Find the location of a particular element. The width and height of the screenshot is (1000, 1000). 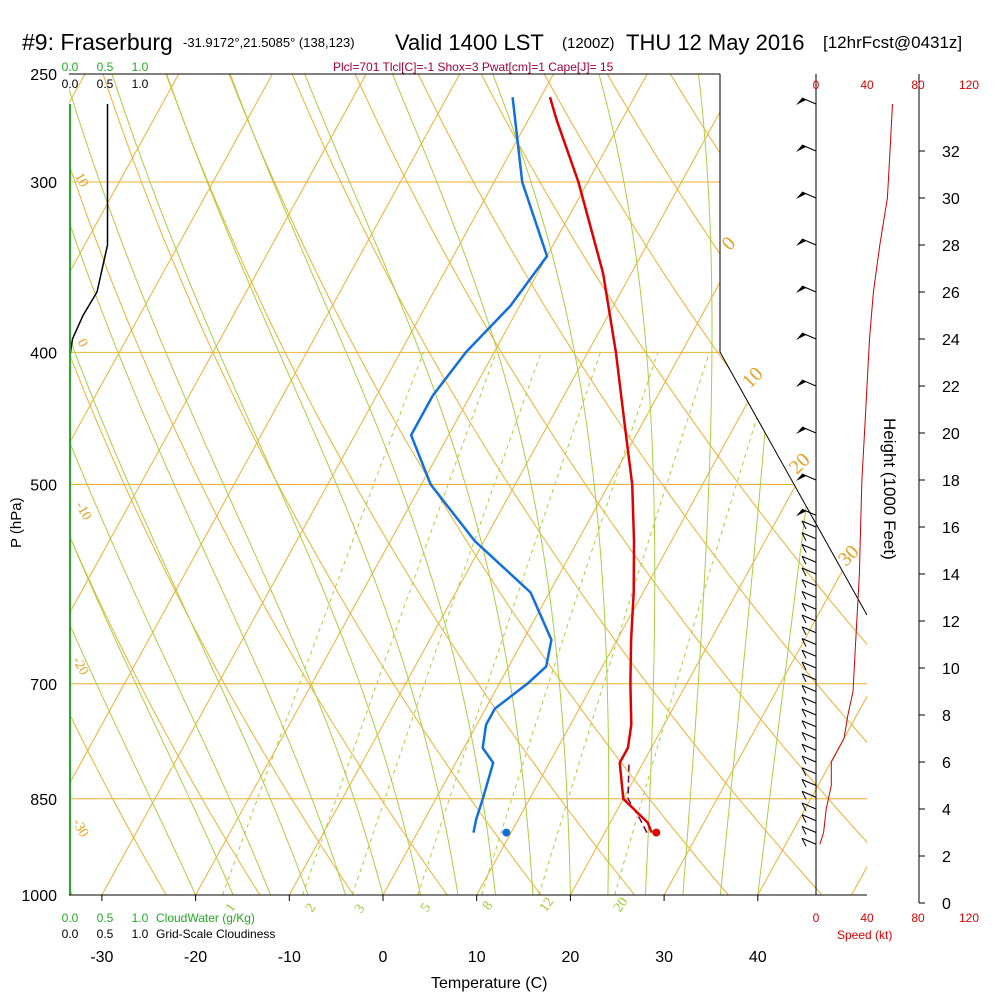

isotherm-line is located at coordinates (859, 880).